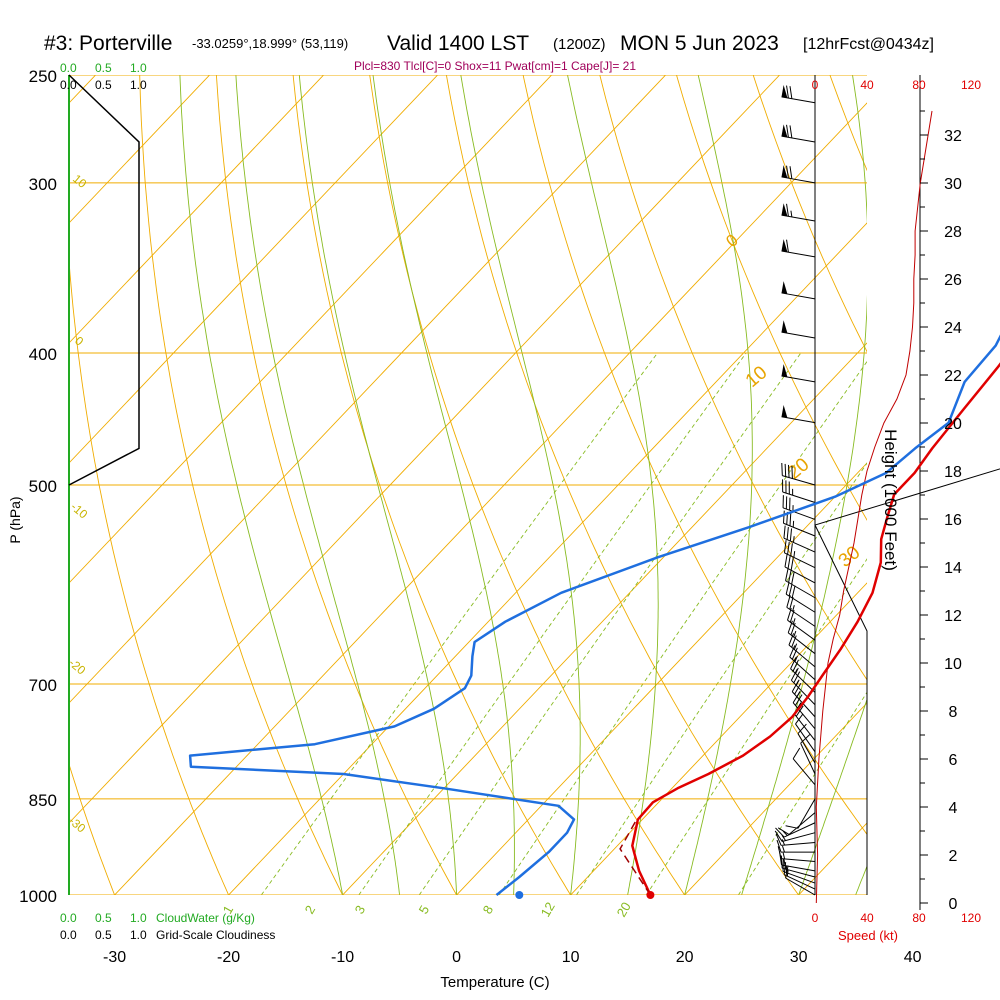  Describe the element at coordinates (138, 68) in the screenshot. I see `cloudwater-tick-top: 1.0` at that location.